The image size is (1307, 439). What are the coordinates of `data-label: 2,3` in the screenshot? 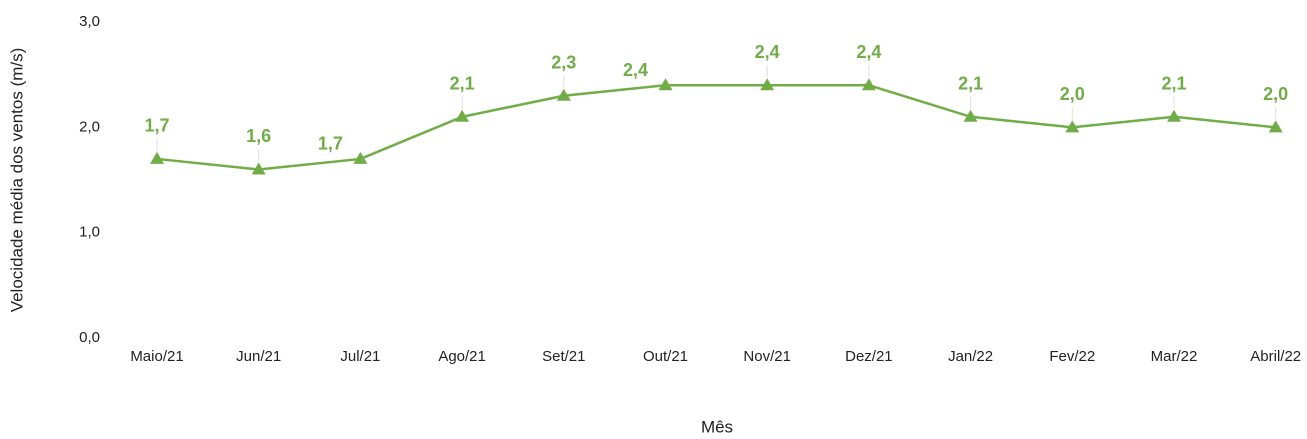 It's located at (563, 62).